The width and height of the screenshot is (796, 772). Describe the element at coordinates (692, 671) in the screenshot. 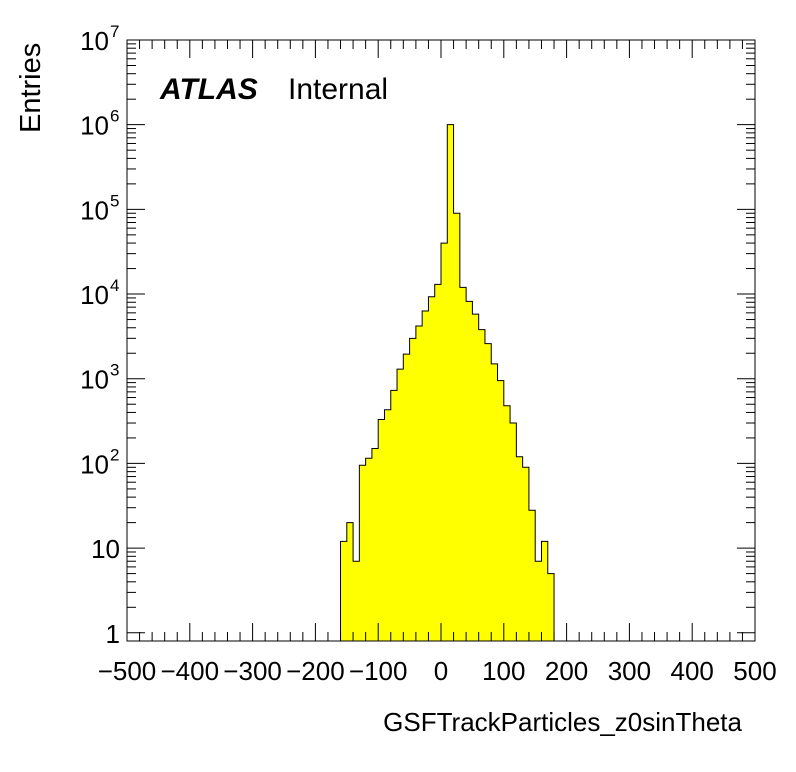

I see `x-tick-label: 400` at that location.